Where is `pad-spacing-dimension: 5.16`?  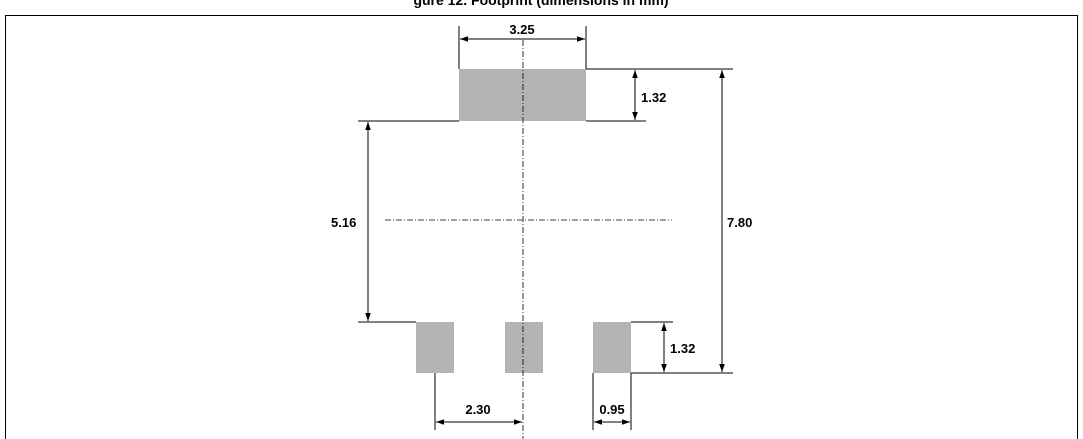
pad-spacing-dimension: 5.16 is located at coordinates (395, 221).